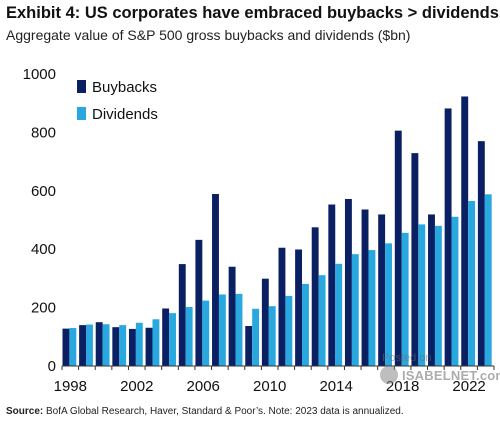 This screenshot has height=425, width=500. I want to click on bar-dividends-2010, so click(272, 336).